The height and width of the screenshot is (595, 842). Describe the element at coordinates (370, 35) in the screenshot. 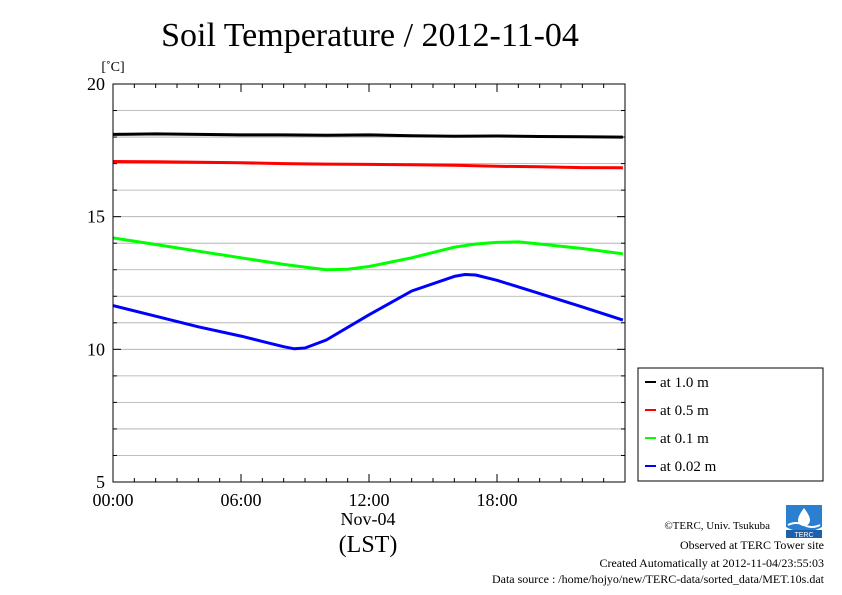

I see `chart-title: Soil Temperature / 2012-11-04` at that location.